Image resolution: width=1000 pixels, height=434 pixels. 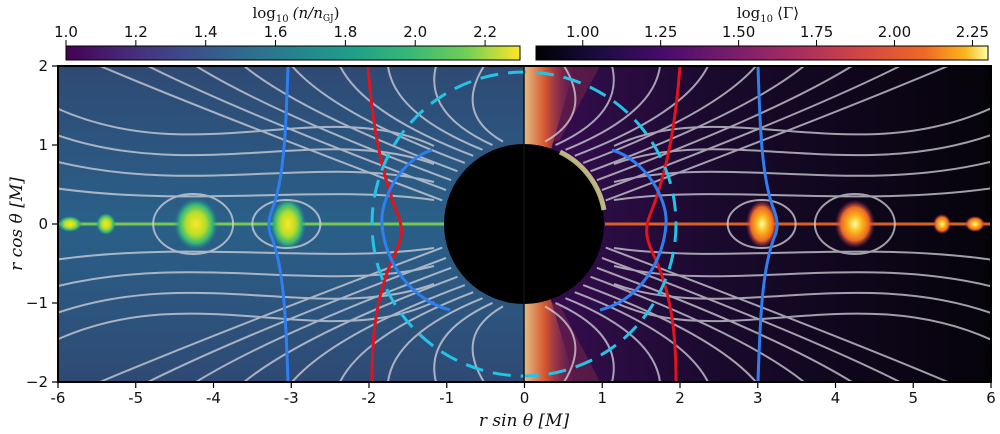 I want to click on left-colorbar-tick-label: 1.8, so click(x=345, y=32).